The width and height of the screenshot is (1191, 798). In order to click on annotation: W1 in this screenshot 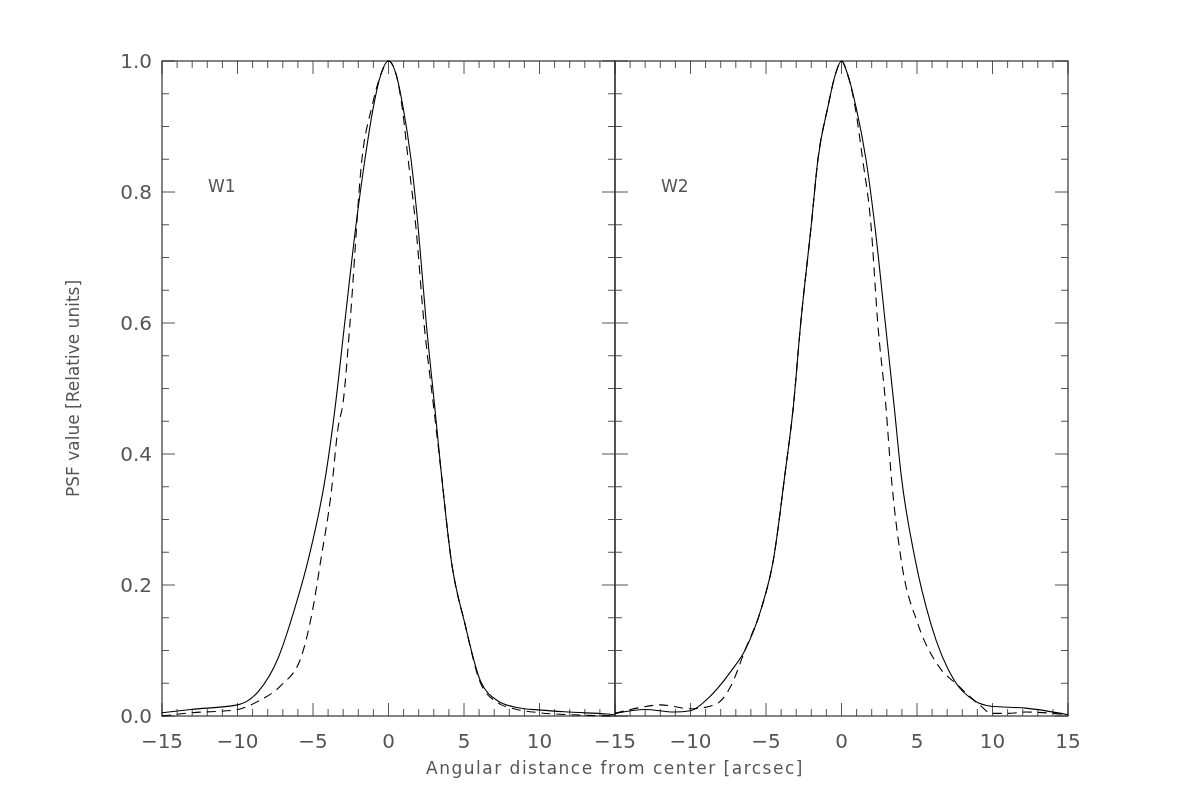, I will do `click(222, 186)`.